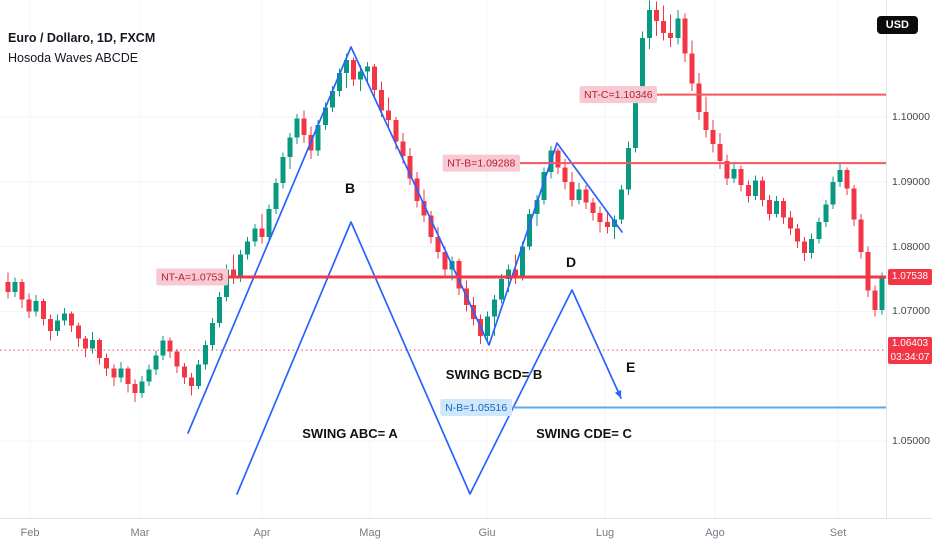 The width and height of the screenshot is (932, 550). I want to click on time-axis: Feb Mar Apr Mag Giu Lug Ago Set, so click(466, 534).